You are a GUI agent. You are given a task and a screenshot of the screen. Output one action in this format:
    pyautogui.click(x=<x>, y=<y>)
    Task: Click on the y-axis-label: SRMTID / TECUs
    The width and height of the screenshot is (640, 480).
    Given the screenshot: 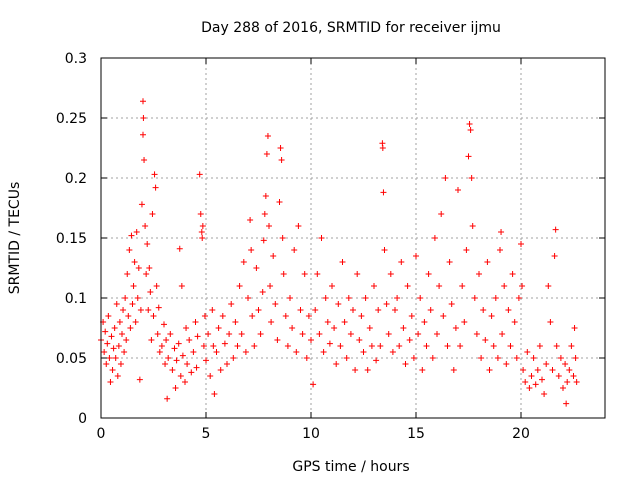 What is the action you would take?
    pyautogui.click(x=15, y=238)
    